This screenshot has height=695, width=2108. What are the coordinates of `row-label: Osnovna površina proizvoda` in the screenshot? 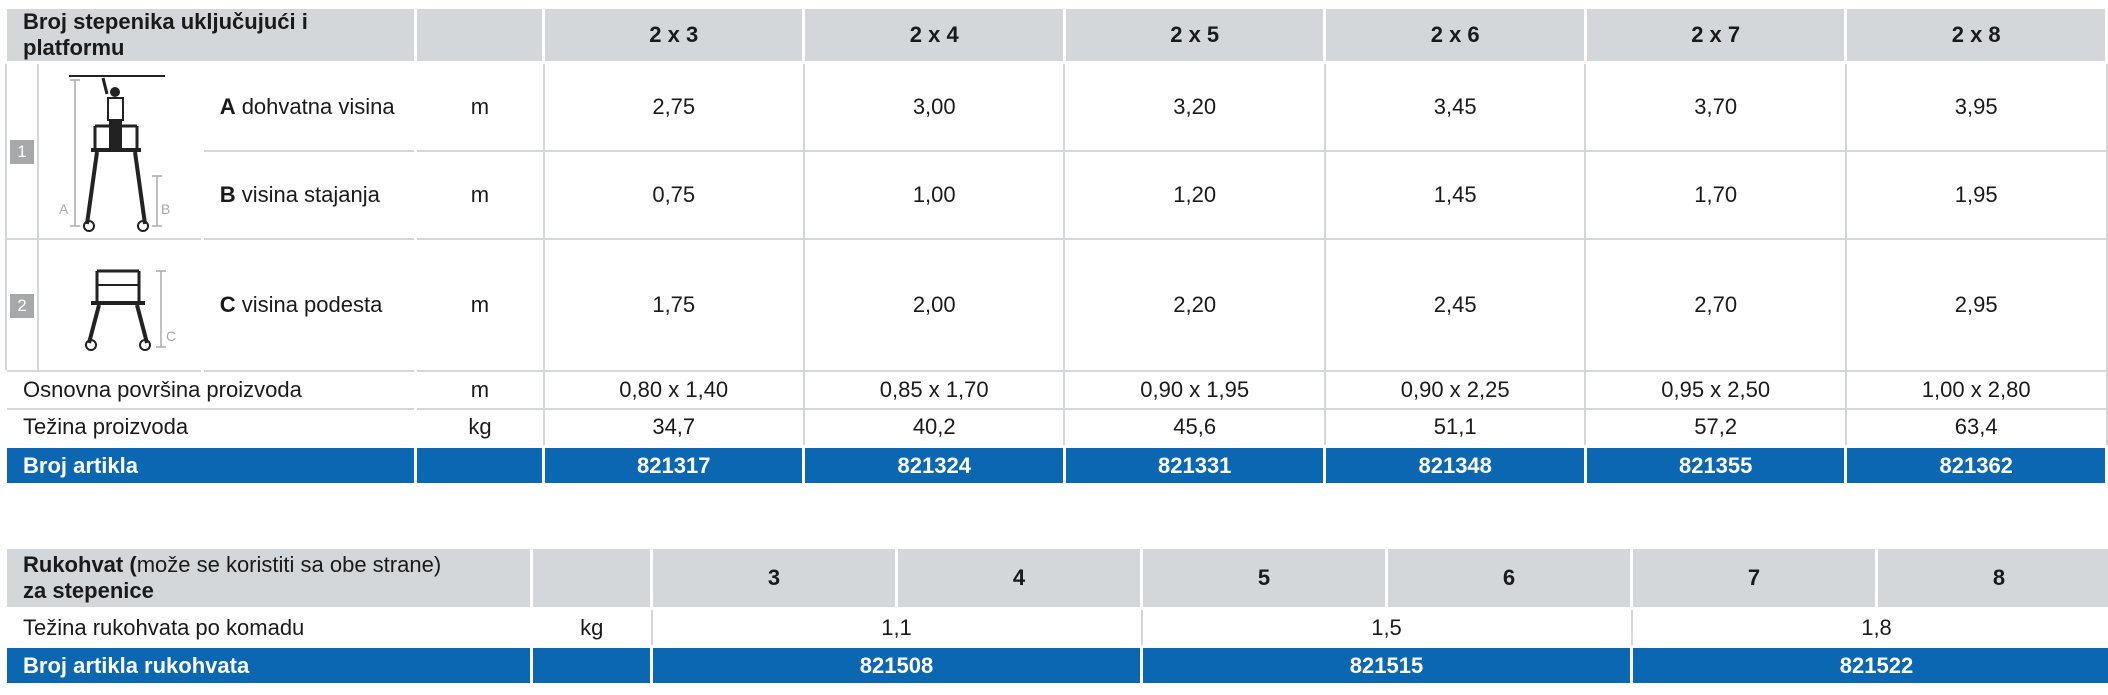 It's located at (210, 389).